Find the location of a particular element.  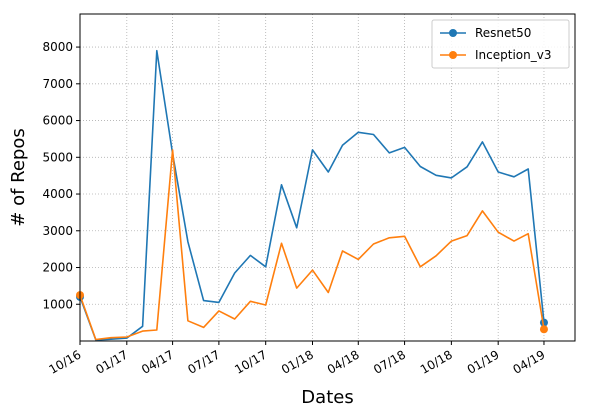

legend-label: Inception_v3 is located at coordinates (513, 55).